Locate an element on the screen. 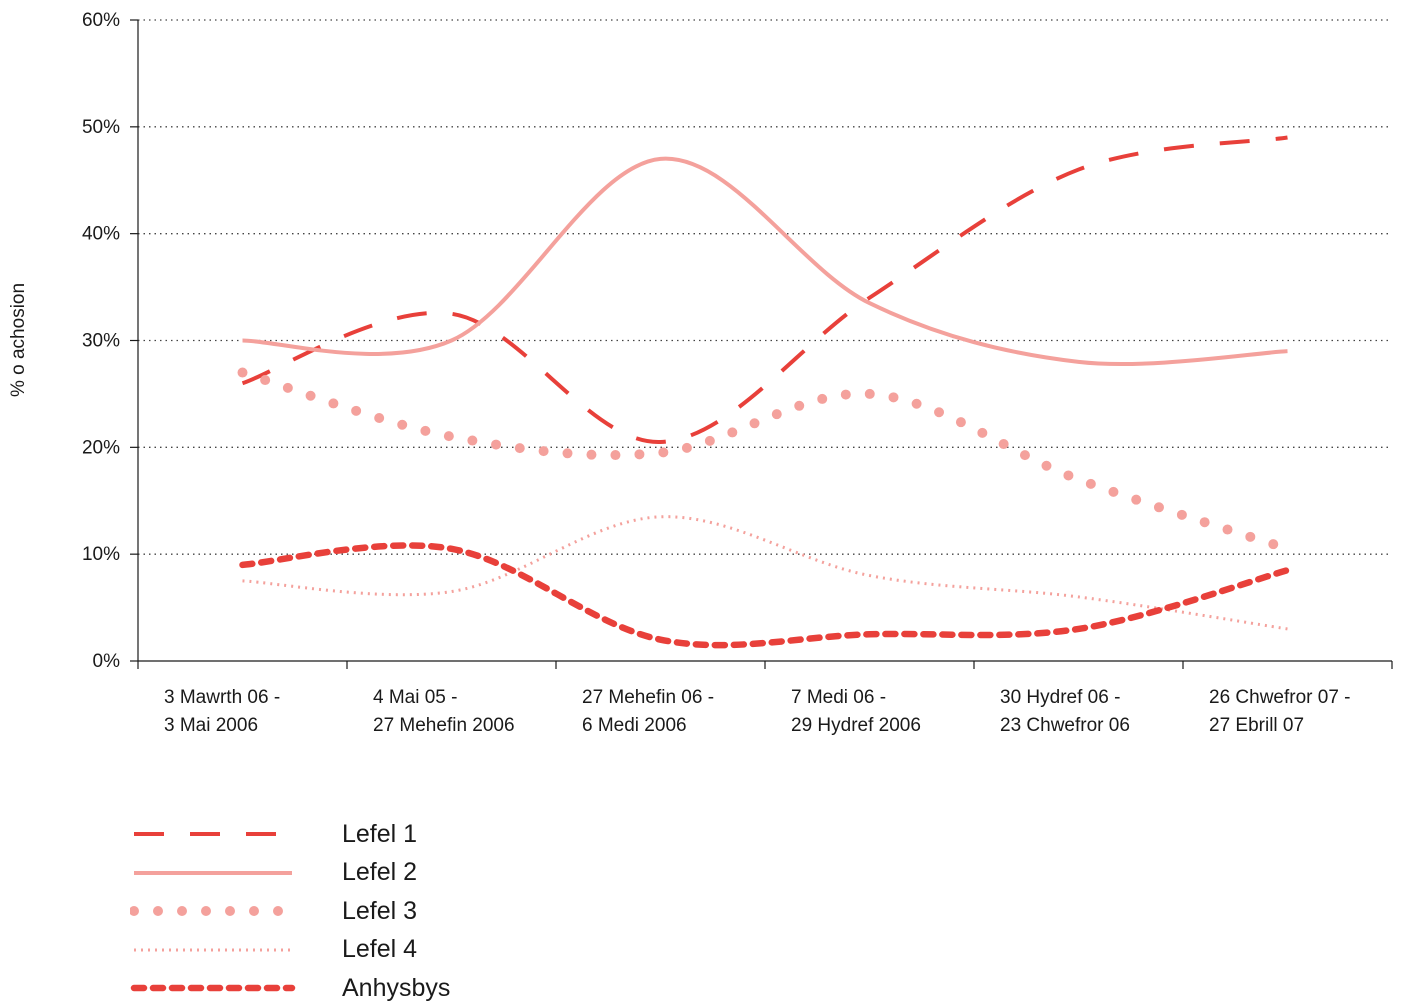 The width and height of the screenshot is (1403, 1008). legend-item-lefel-2: Lefel 2 is located at coordinates (290, 873).